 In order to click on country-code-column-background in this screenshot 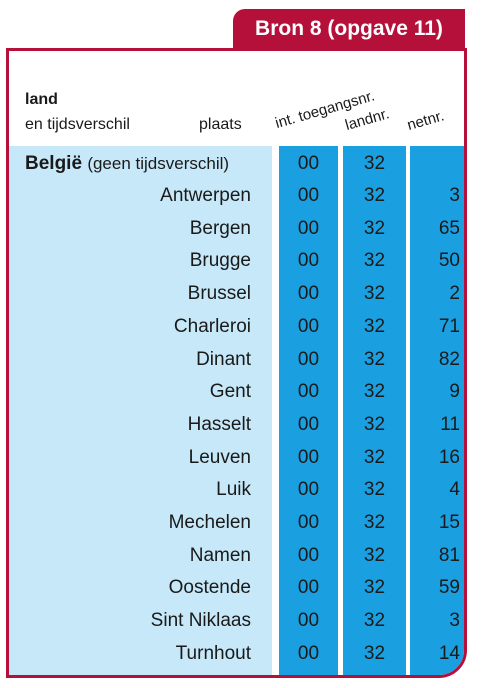, I will do `click(374, 410)`.